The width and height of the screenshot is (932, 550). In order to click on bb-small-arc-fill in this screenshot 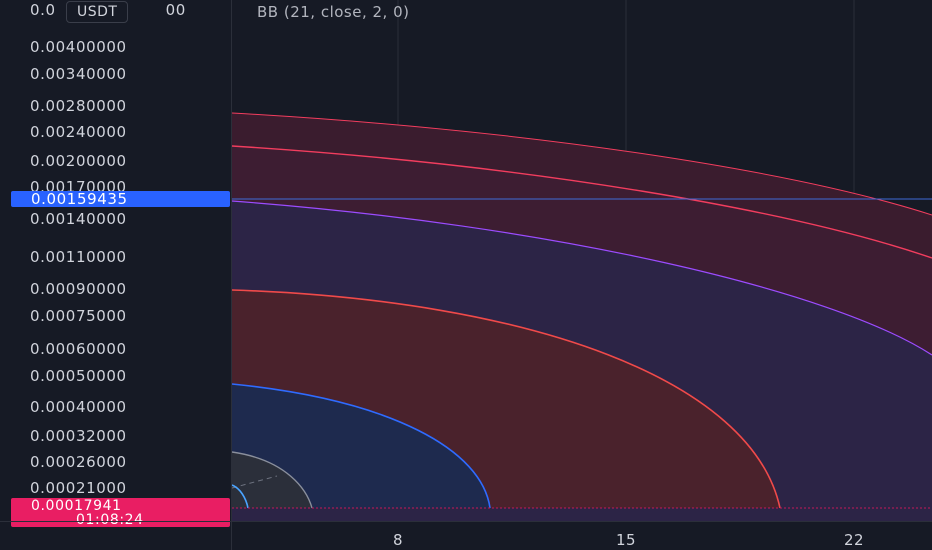, I will do `click(272, 480)`.